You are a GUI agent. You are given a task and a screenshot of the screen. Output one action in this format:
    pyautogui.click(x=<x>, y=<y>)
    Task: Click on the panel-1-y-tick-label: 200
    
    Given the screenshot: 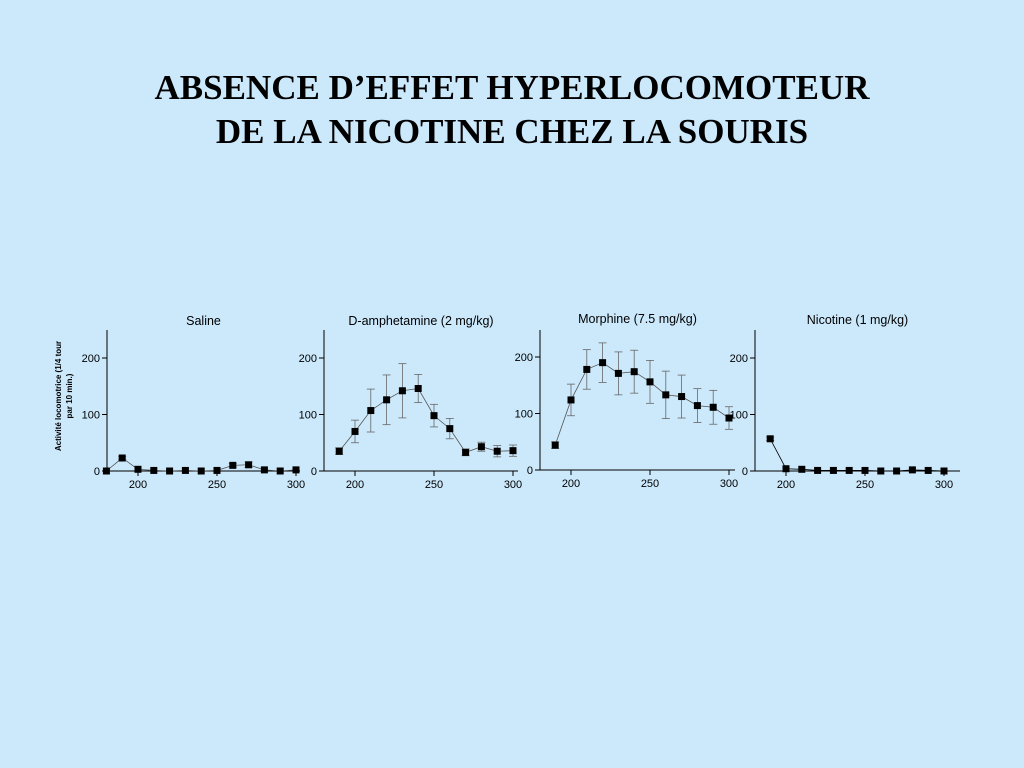 What is the action you would take?
    pyautogui.click(x=91, y=359)
    